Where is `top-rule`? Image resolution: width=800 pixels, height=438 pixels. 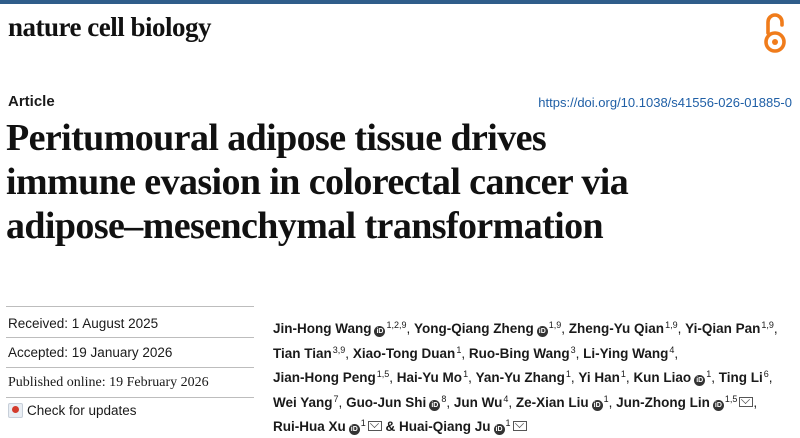 top-rule is located at coordinates (400, 2).